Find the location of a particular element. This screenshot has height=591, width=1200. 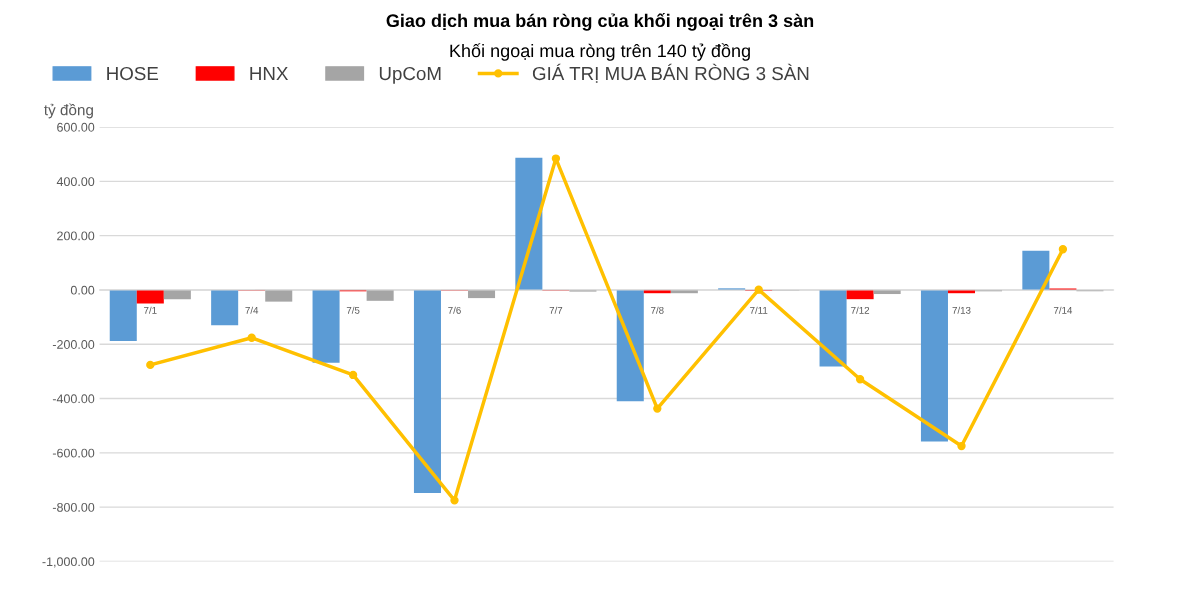

y-tick-label: -200.00 is located at coordinates (73, 344).